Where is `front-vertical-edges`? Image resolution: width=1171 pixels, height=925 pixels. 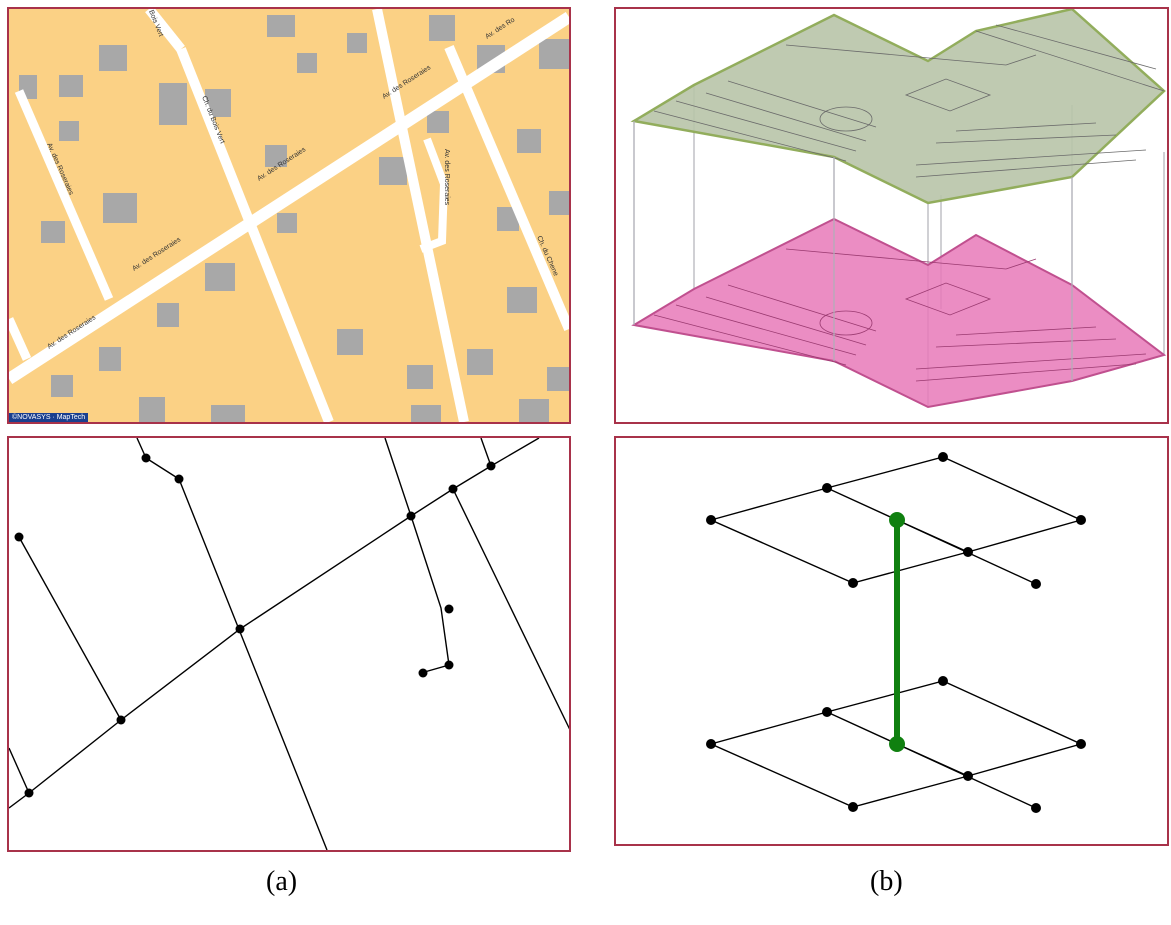
front-vertical-edges is located at coordinates (853, 251).